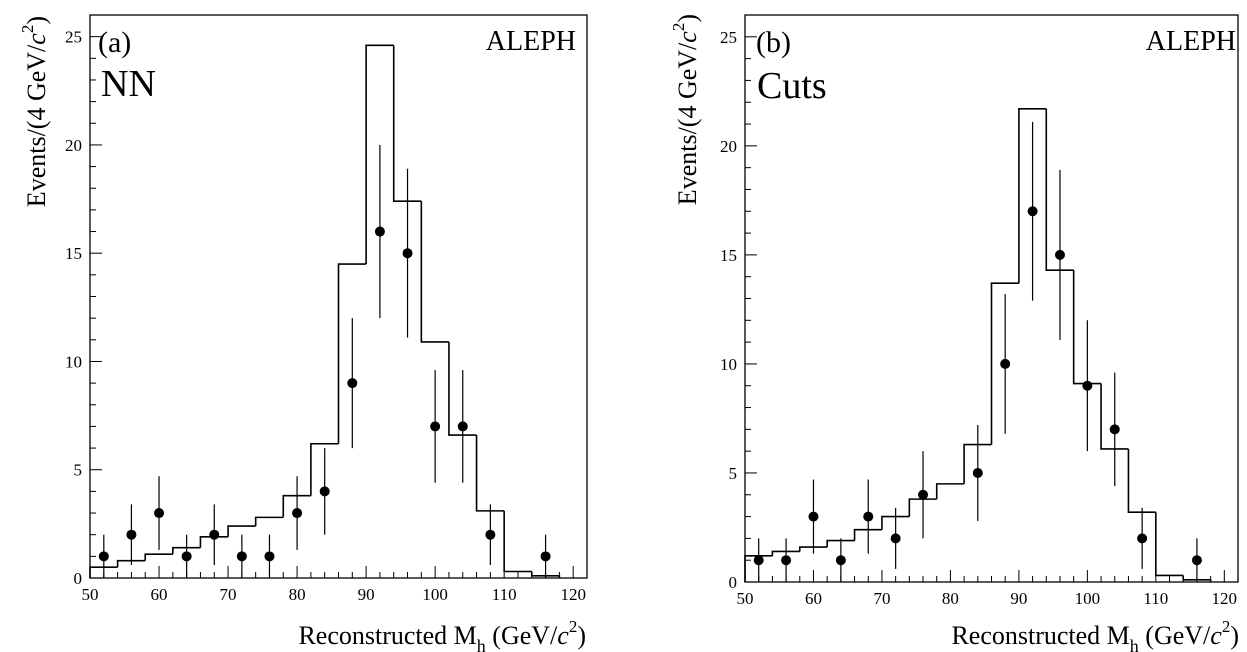  Describe the element at coordinates (114, 42) in the screenshot. I see `panel-label: (a)` at that location.